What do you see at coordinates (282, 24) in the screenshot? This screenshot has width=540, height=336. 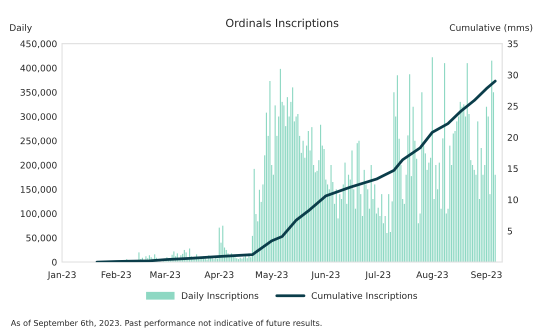 I see `chart-title: Ordinals Inscriptions` at bounding box center [282, 24].